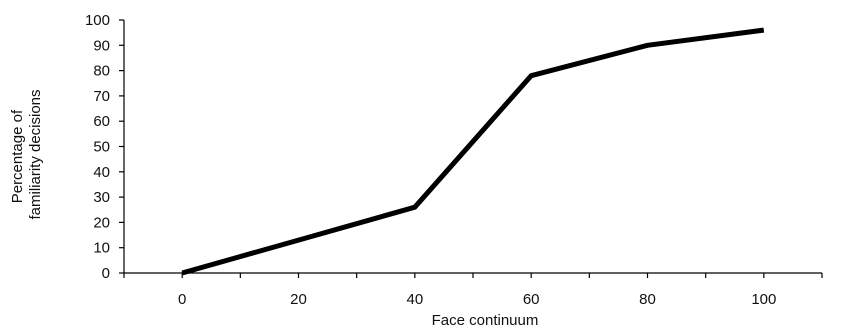 The height and width of the screenshot is (334, 848). What do you see at coordinates (298, 299) in the screenshot?
I see `x-tick-label: 20` at bounding box center [298, 299].